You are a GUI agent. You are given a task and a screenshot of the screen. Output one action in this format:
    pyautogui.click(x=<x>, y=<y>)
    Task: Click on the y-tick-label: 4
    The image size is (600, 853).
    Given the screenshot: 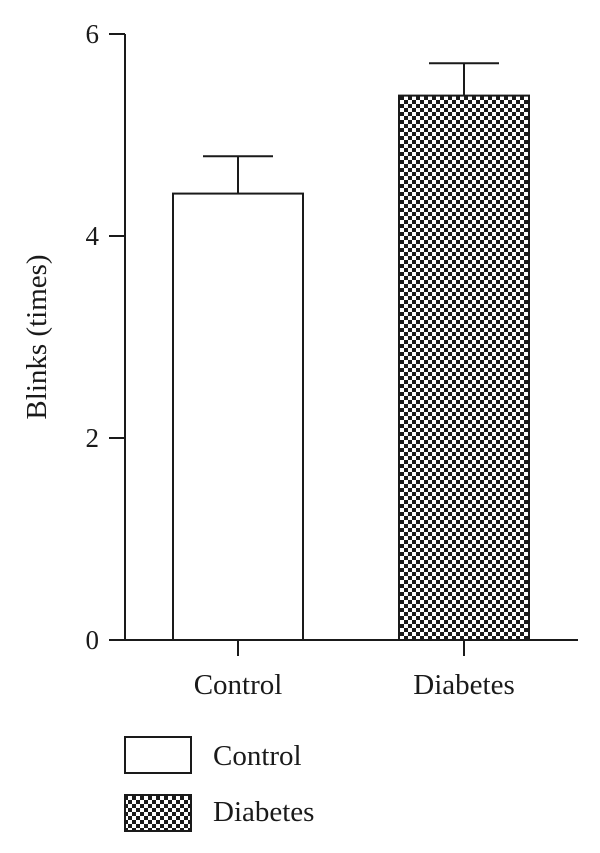 What is the action you would take?
    pyautogui.click(x=93, y=236)
    